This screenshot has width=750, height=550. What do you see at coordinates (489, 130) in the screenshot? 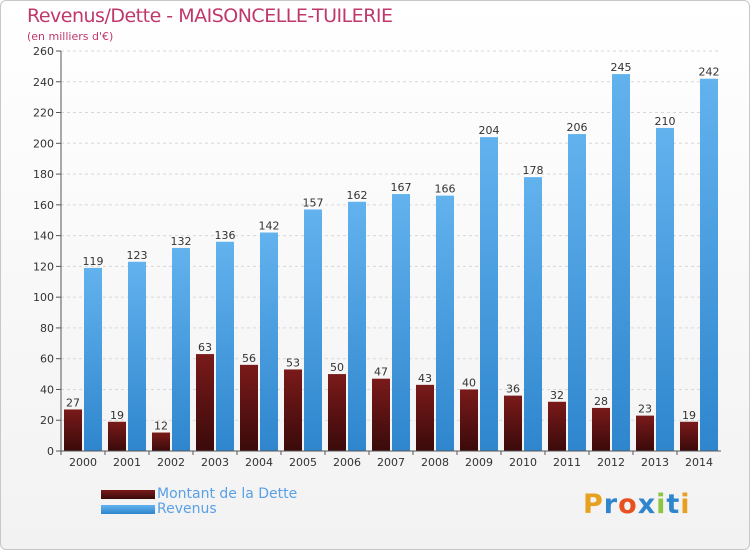
I see `label-revenus-2009: 204` at bounding box center [489, 130].